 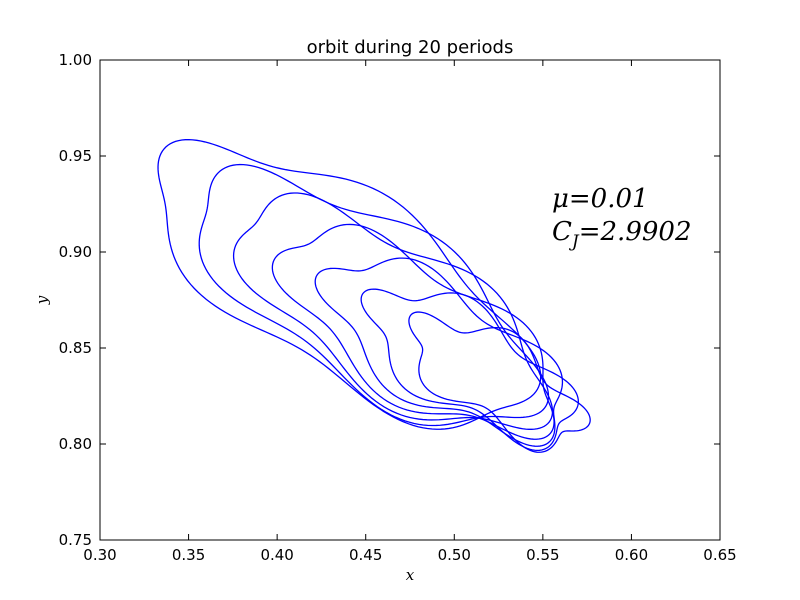 What do you see at coordinates (75, 444) in the screenshot?
I see `y-tick-label: 0.80` at bounding box center [75, 444].